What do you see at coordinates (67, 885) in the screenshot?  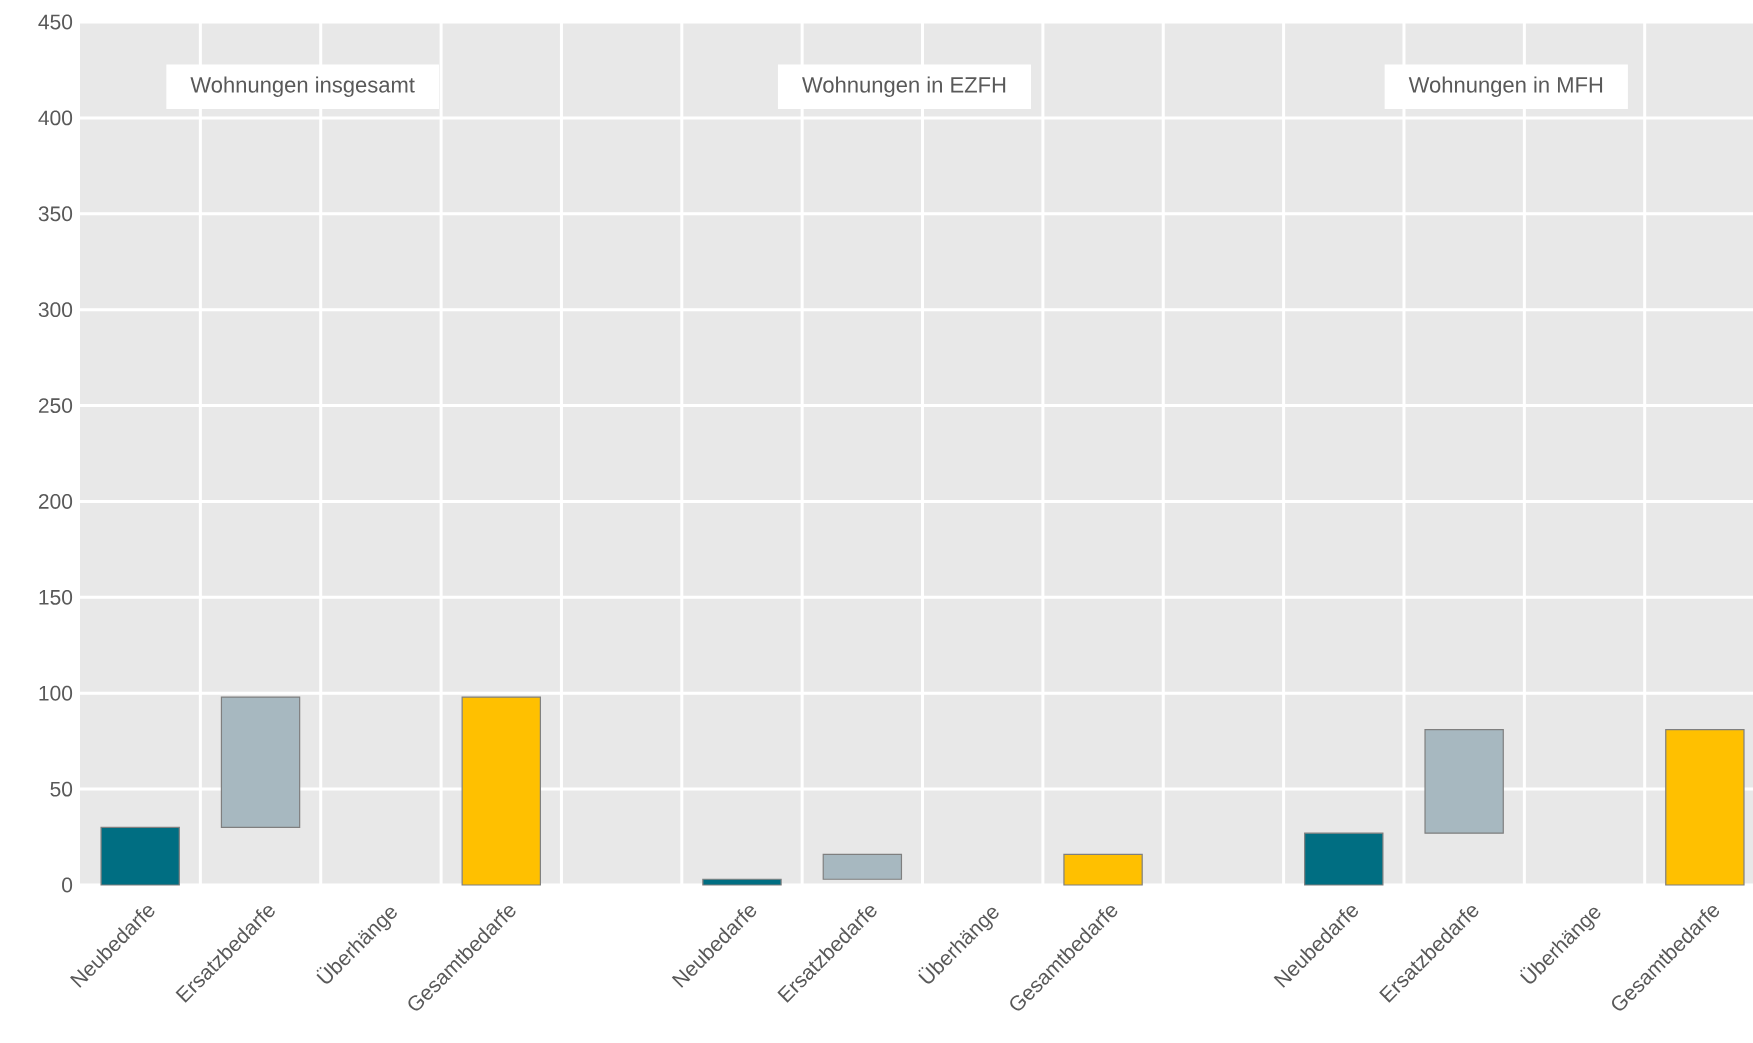 I see `y-tick-label: 0` at bounding box center [67, 885].